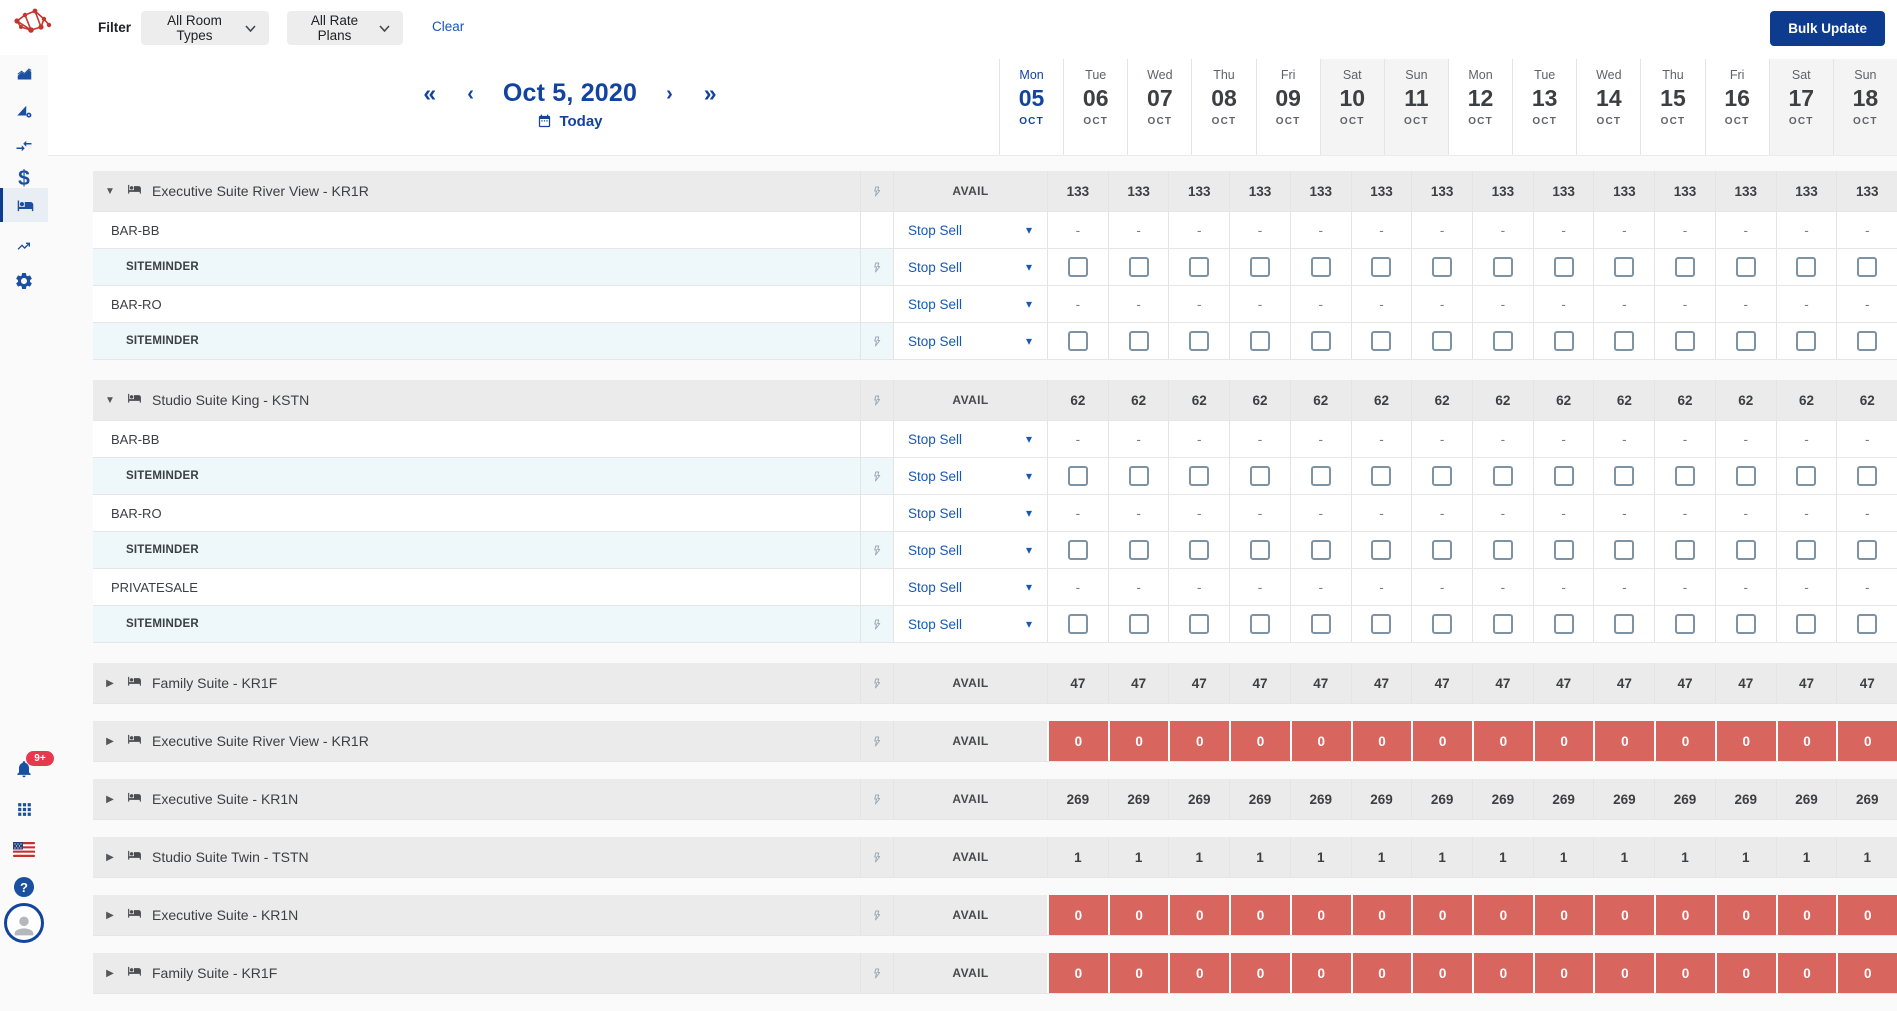 The image size is (1897, 1011). What do you see at coordinates (24, 849) in the screenshot?
I see `sidebar-item-language` at bounding box center [24, 849].